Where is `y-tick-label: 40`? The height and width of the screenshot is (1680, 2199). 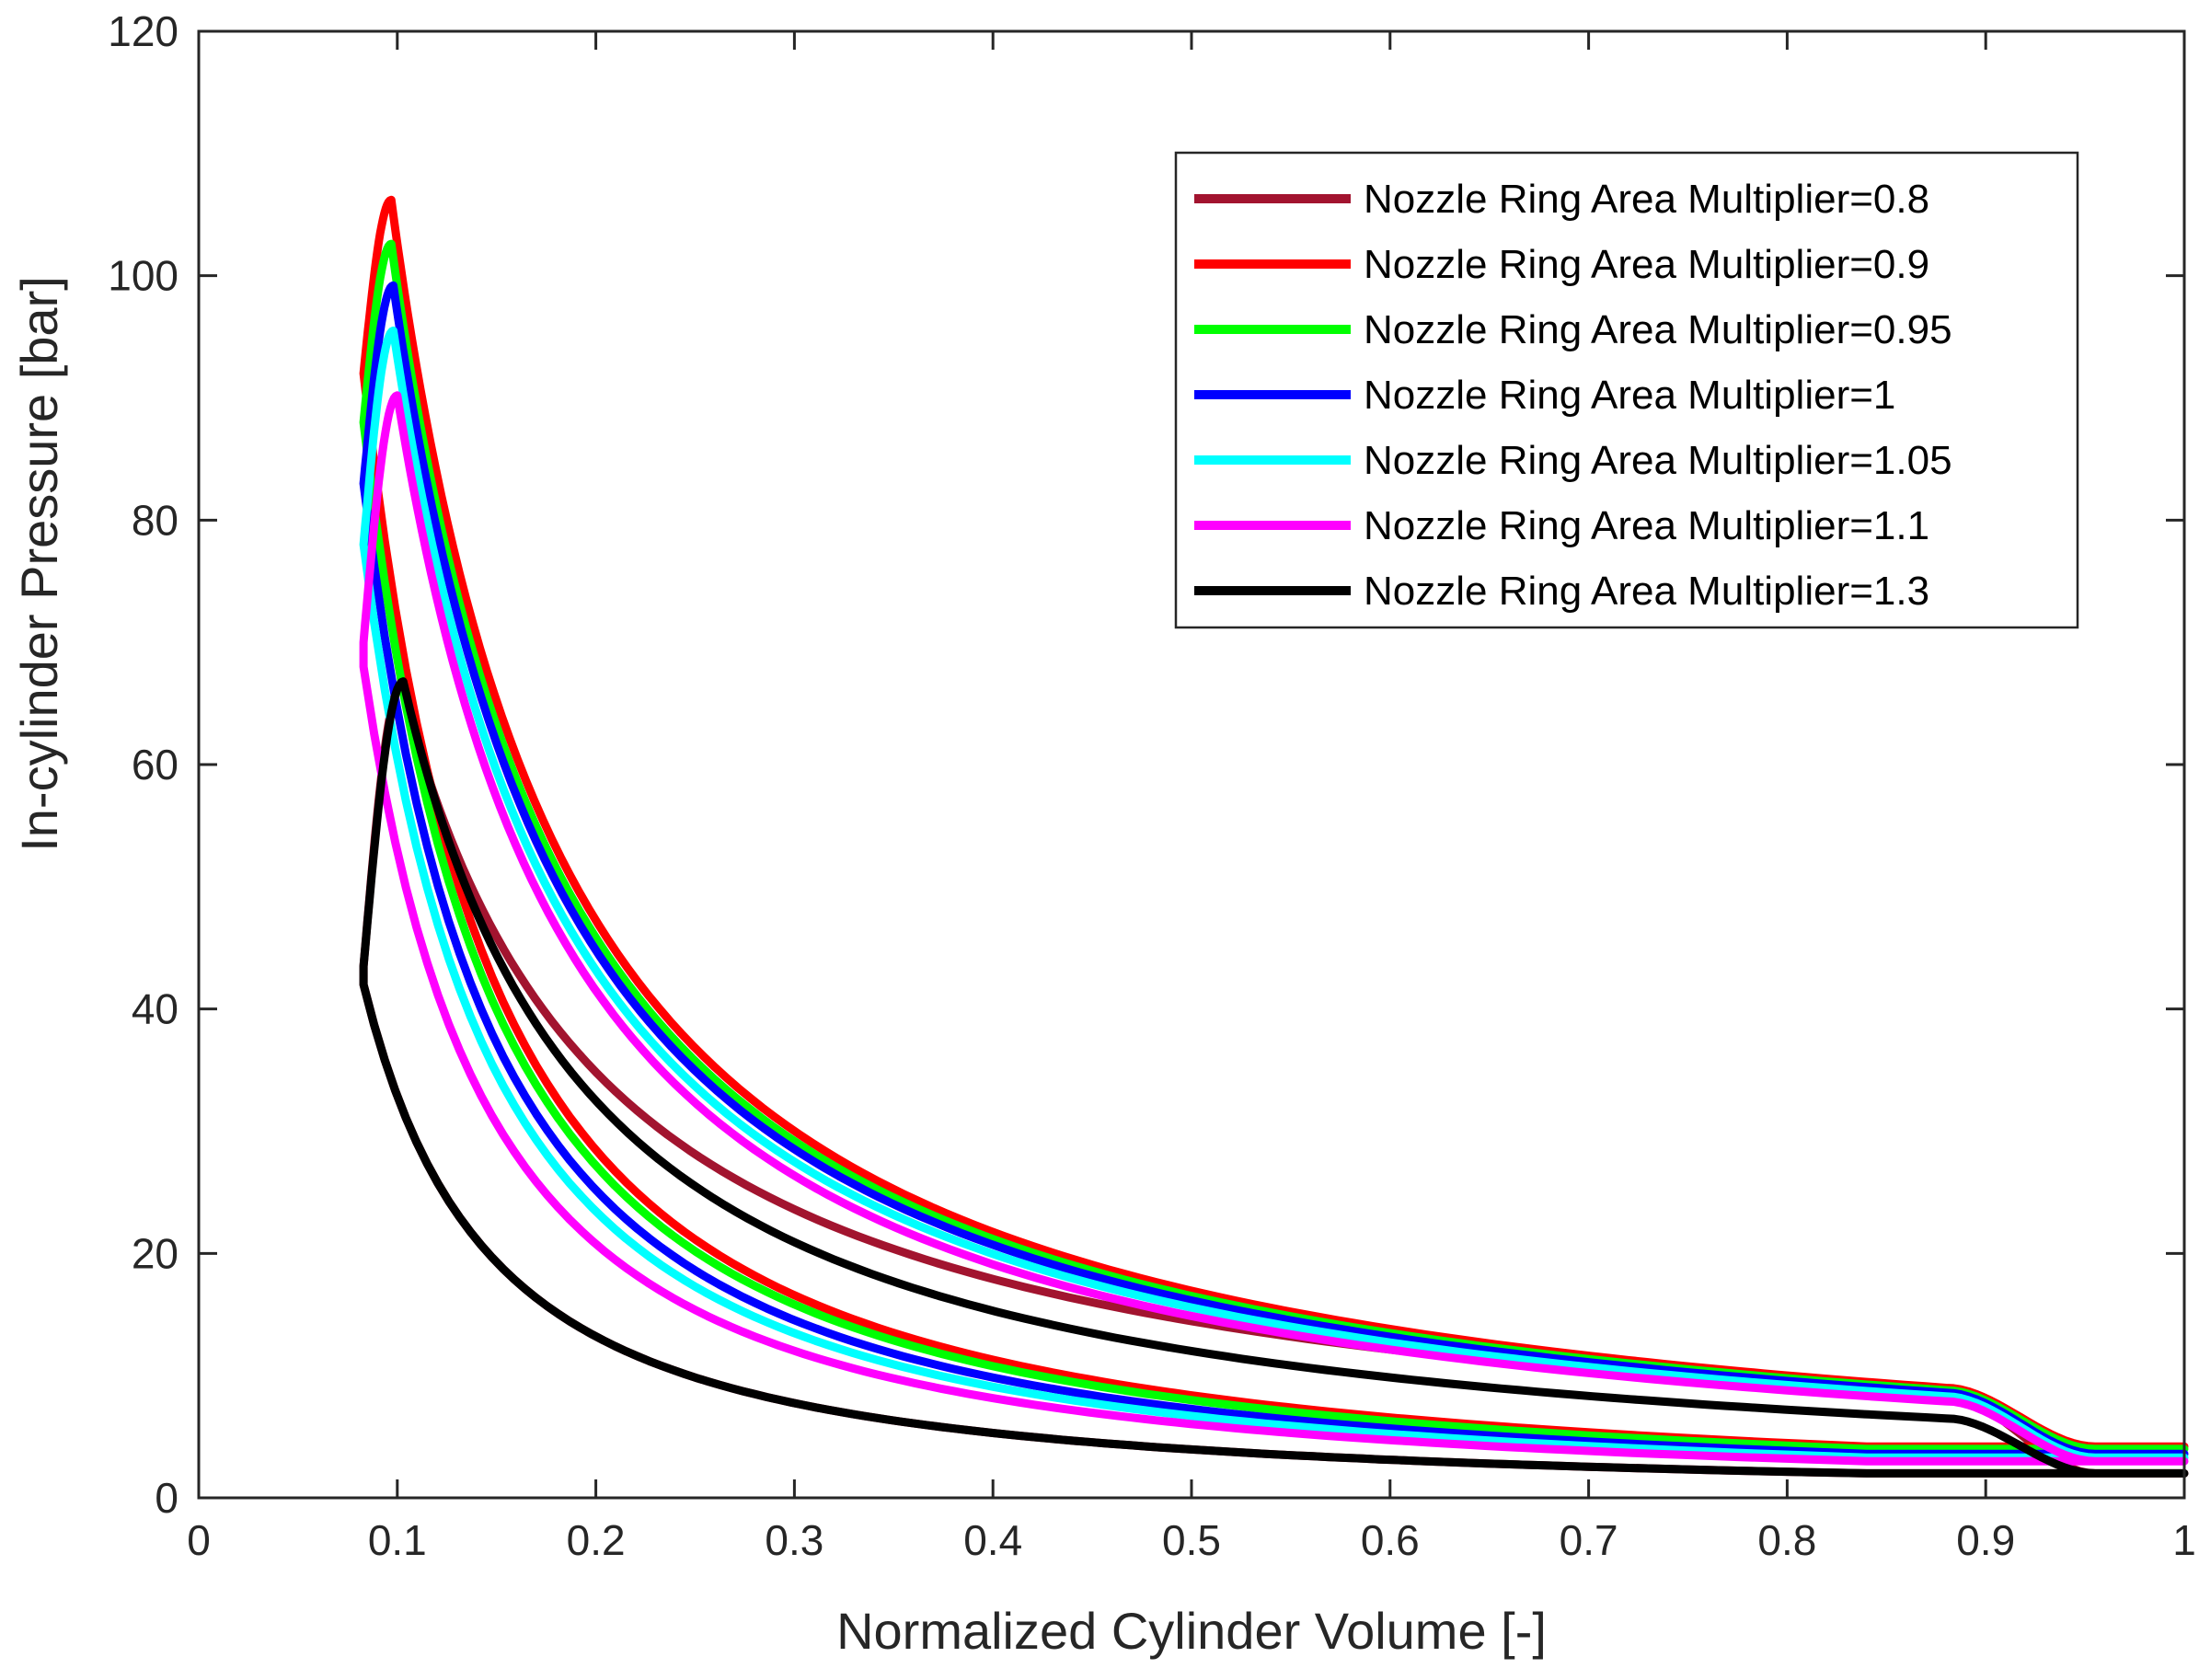 y-tick-label: 40 is located at coordinates (155, 1009).